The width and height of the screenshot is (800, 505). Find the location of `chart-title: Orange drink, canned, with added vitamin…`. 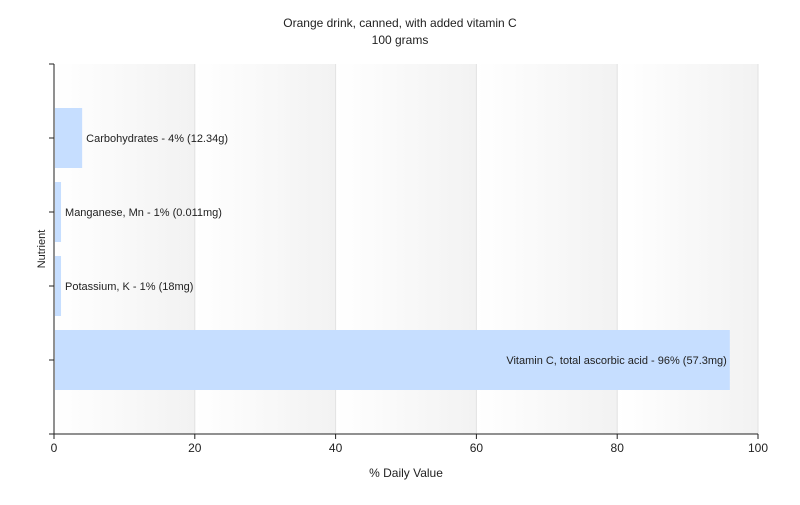

chart-title: Orange drink, canned, with added vitamin… is located at coordinates (400, 23).